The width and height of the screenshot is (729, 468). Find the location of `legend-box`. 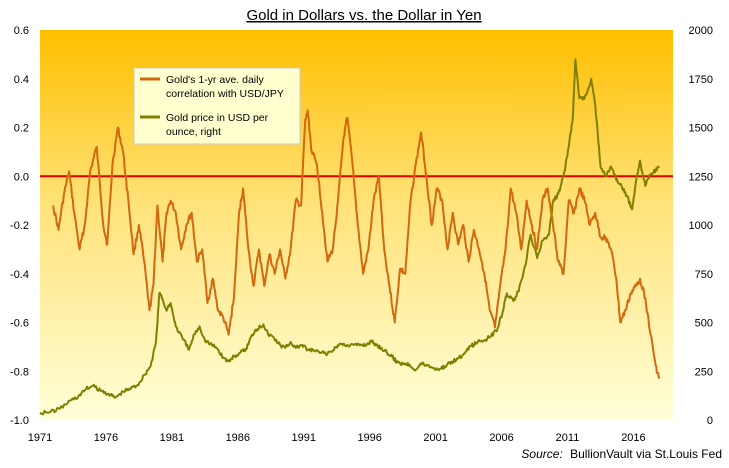

legend-box is located at coordinates (217, 106).